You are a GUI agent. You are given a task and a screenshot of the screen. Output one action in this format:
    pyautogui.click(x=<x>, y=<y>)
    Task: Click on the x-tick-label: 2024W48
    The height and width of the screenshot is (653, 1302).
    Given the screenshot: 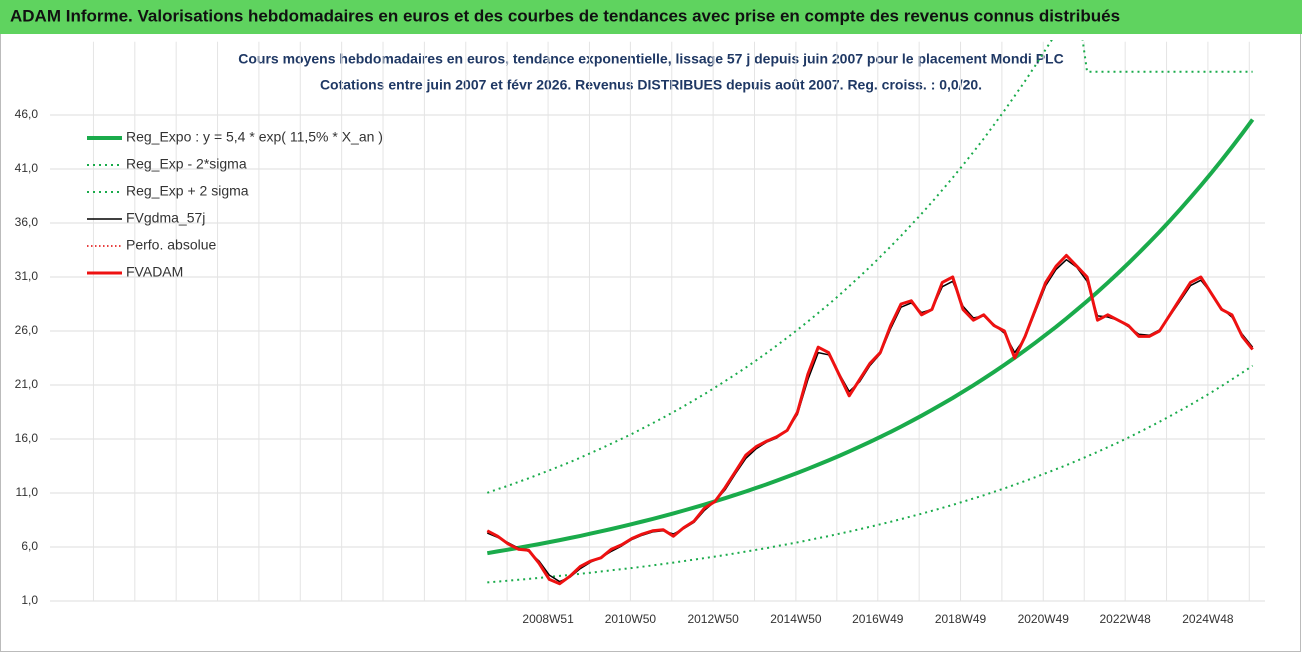 What is the action you would take?
    pyautogui.click(x=1208, y=619)
    